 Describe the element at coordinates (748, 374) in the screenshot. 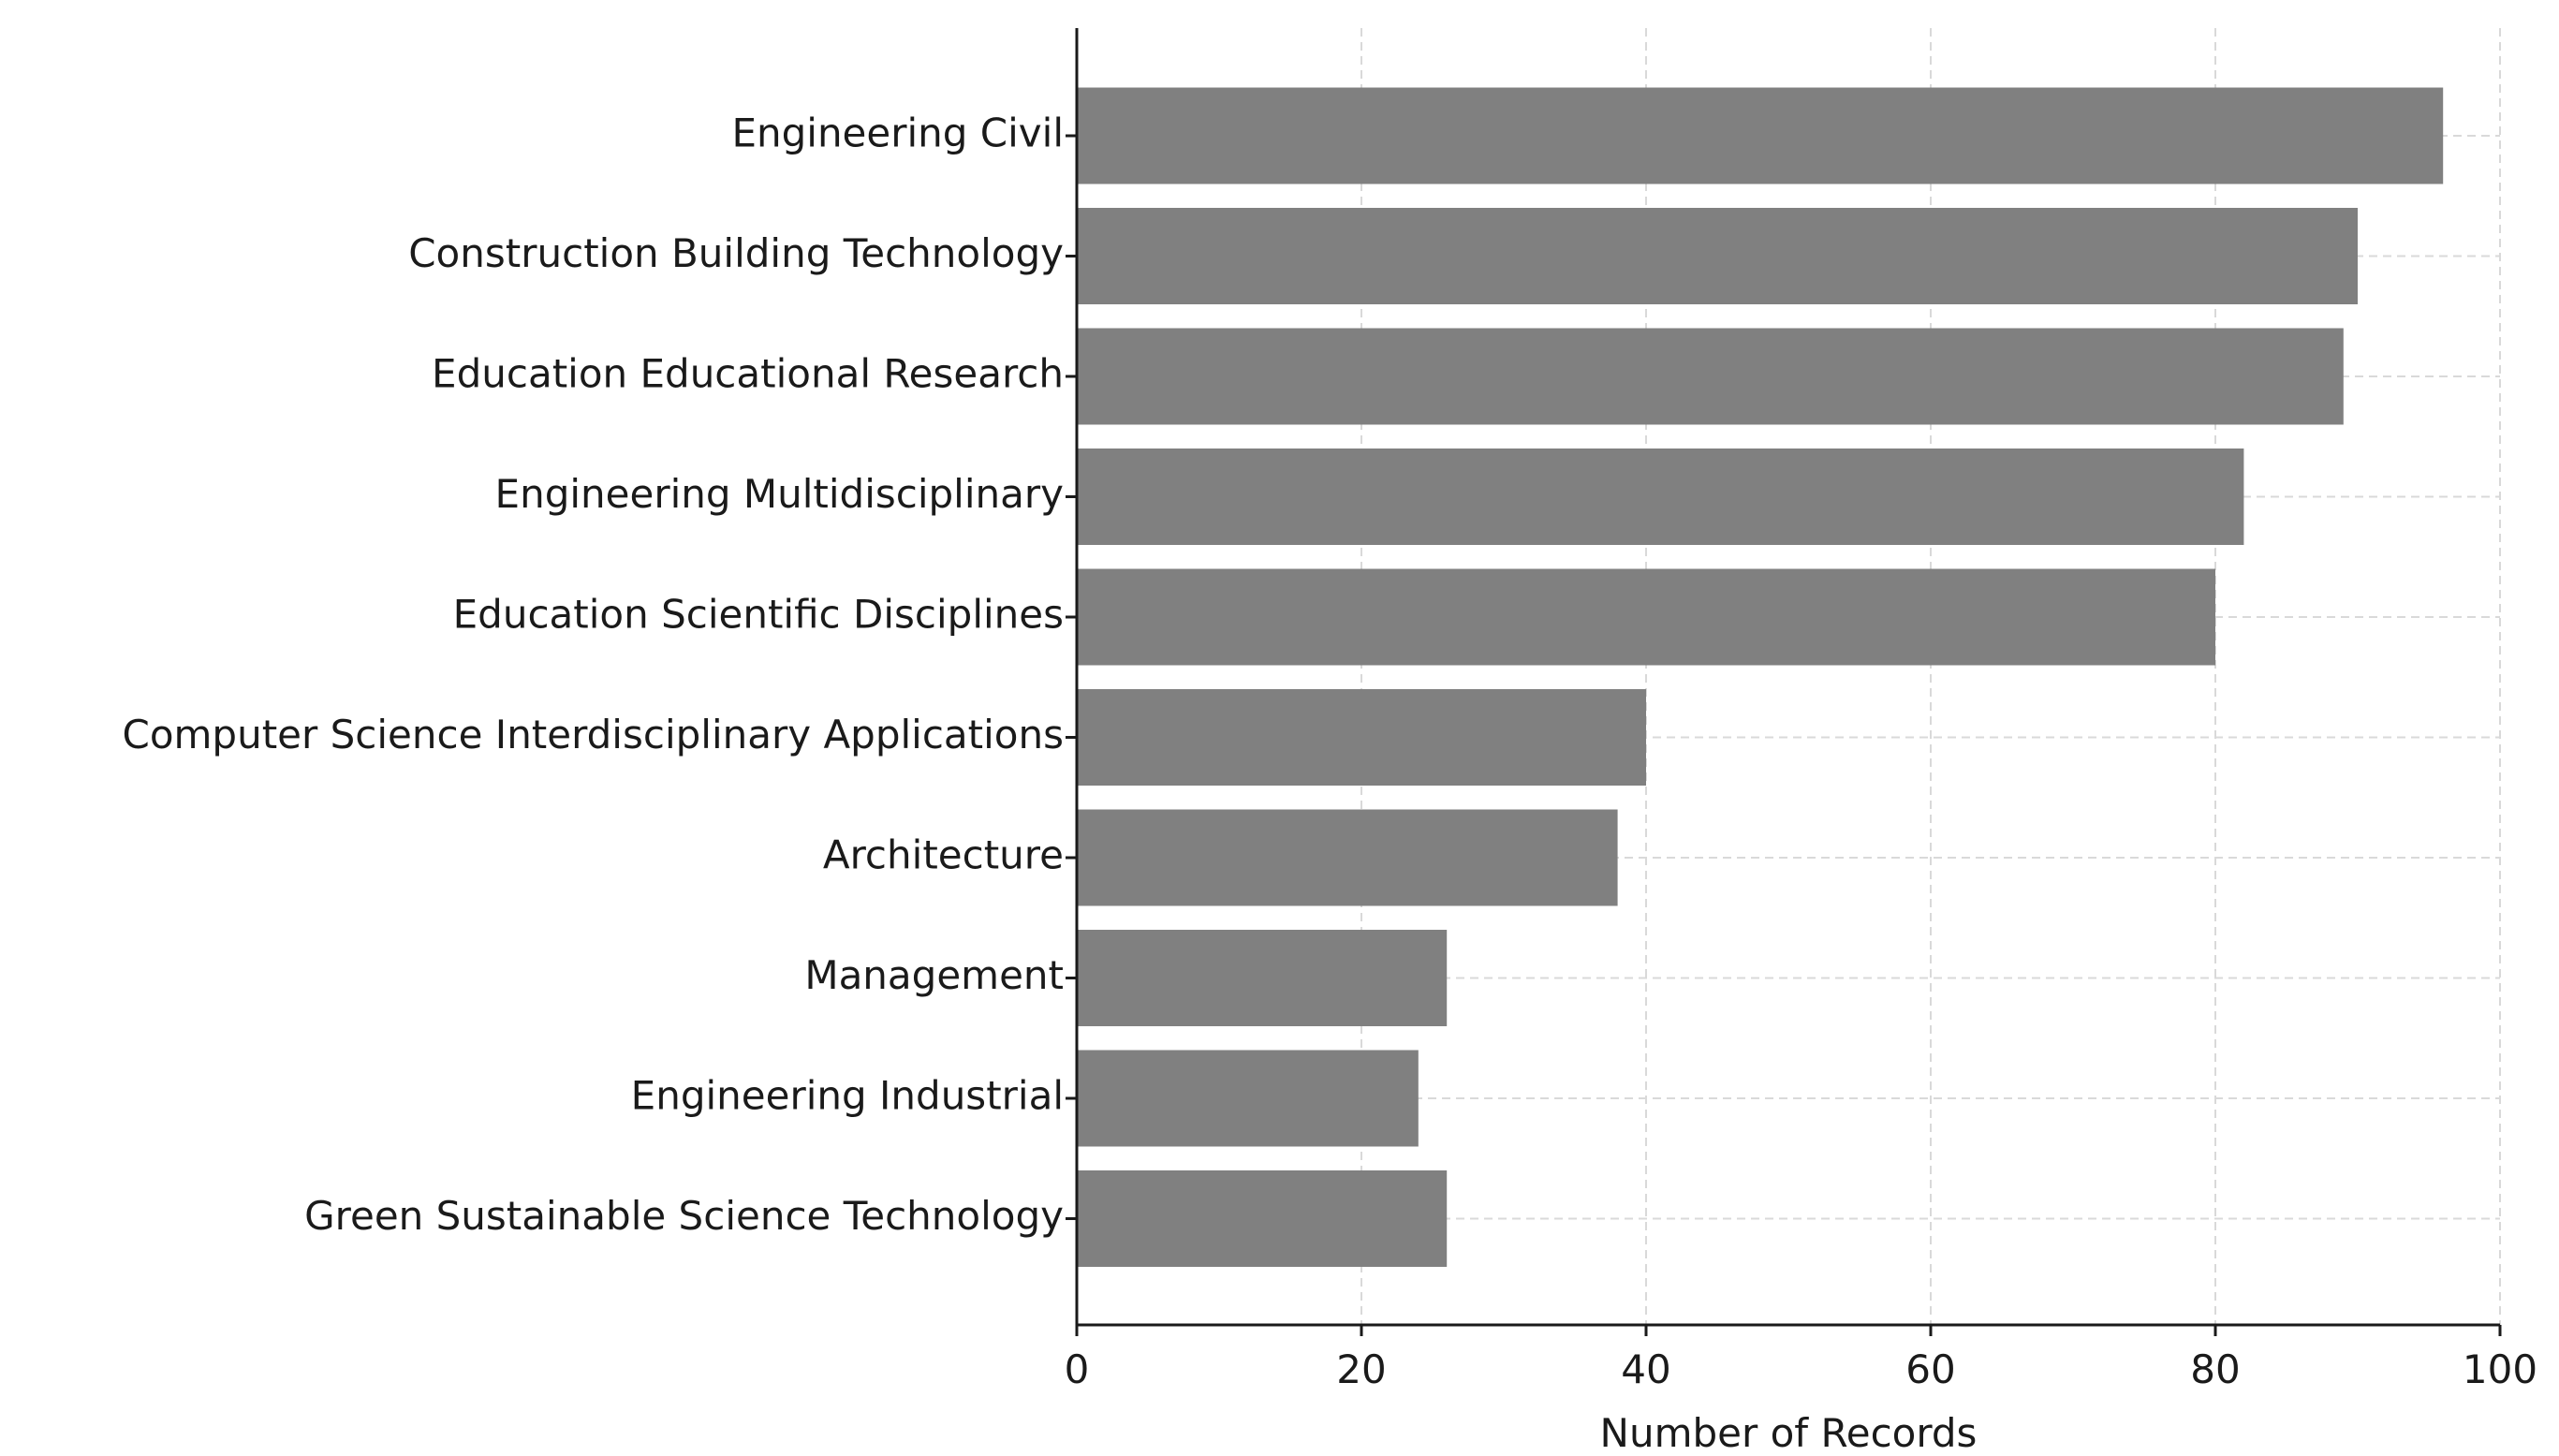

I see `category-label: Education Educational Research` at that location.